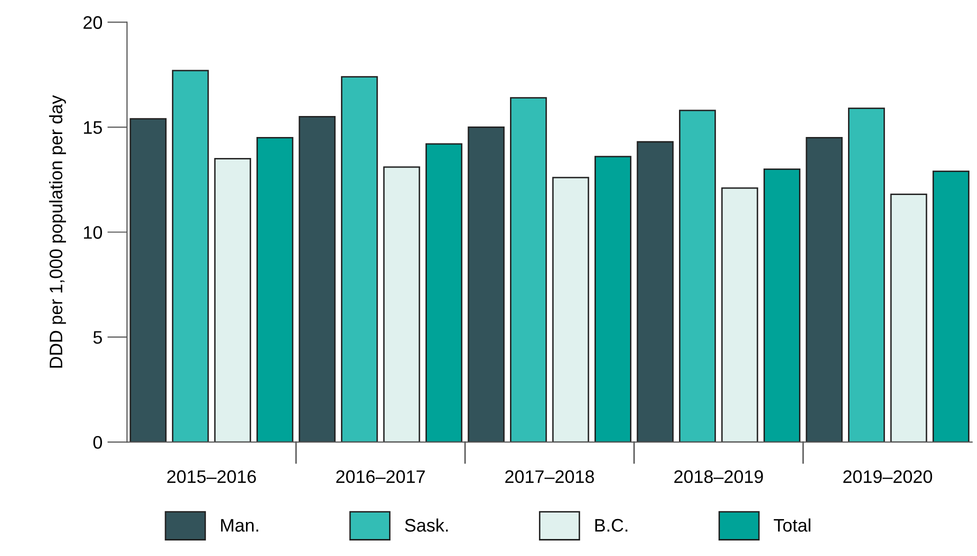  I want to click on x-tick-label: 2016–2017, so click(380, 477).